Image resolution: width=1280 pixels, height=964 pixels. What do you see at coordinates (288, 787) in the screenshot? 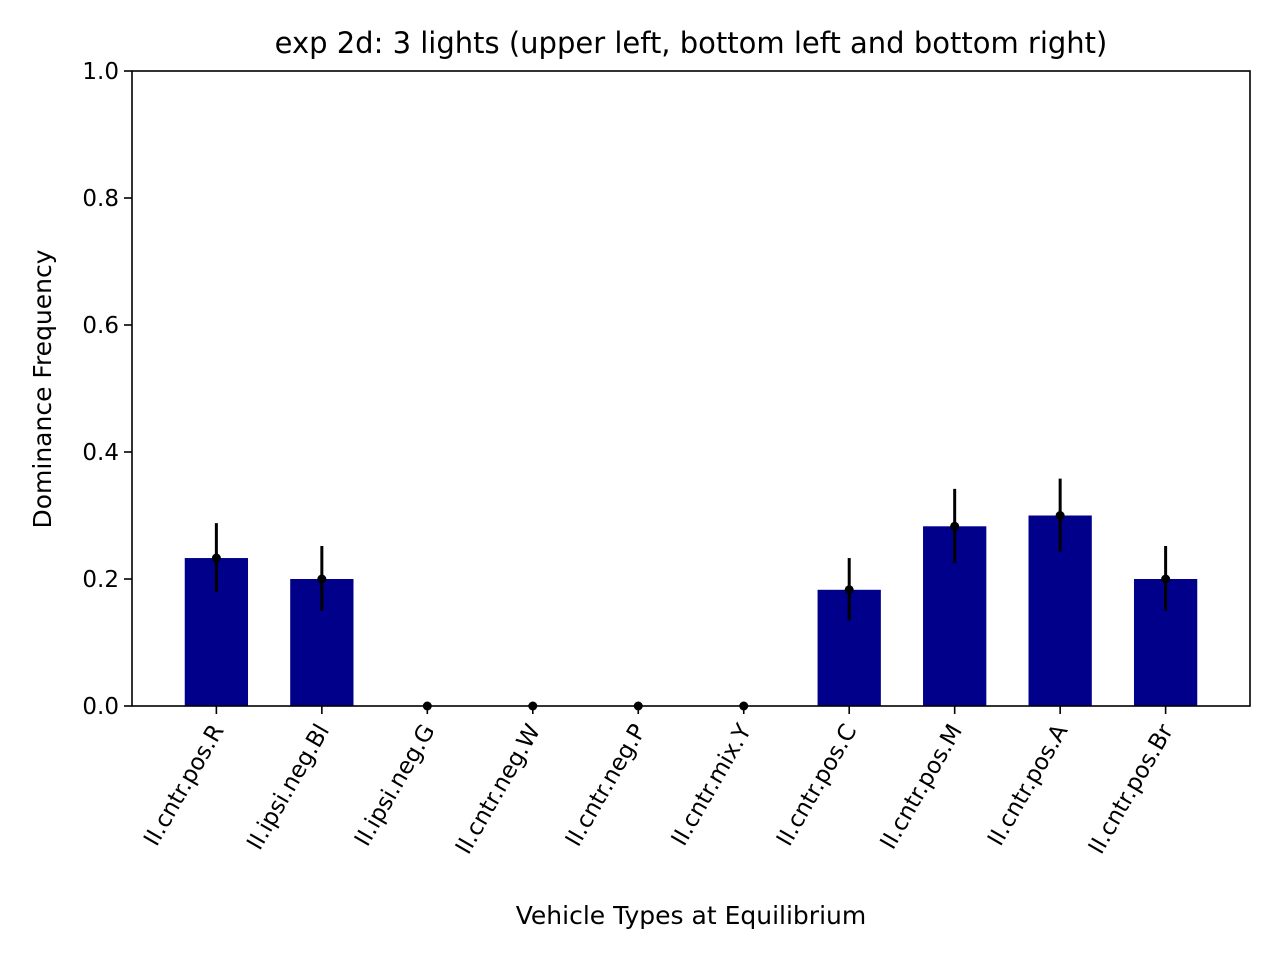
I see `x-tick-label-II.ipsi.neg.Bl: II.ipsi.neg.Bl` at bounding box center [288, 787].